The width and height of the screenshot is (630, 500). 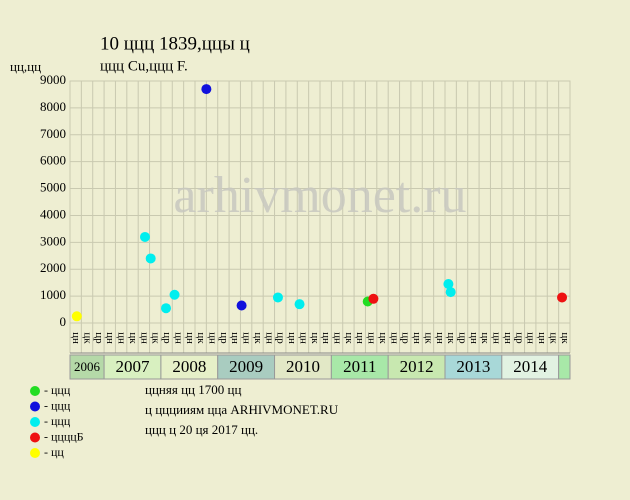 I want to click on year-label: 2006, so click(x=87, y=366).